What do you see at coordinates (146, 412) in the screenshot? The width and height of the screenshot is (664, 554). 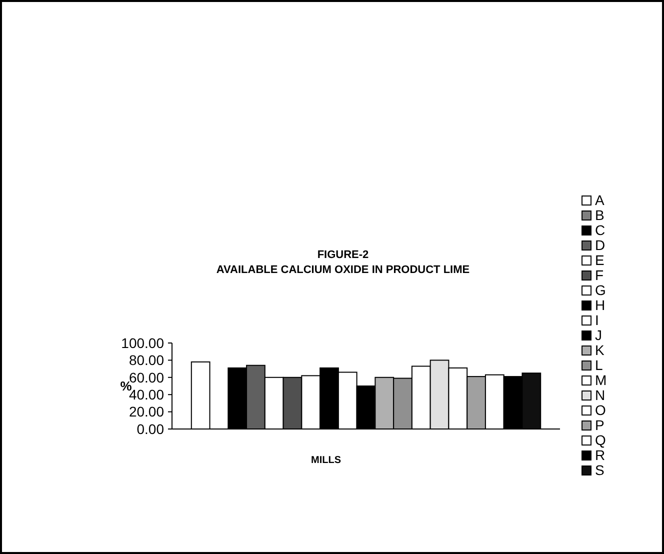 I see `y-tick-label: 20.00` at bounding box center [146, 412].